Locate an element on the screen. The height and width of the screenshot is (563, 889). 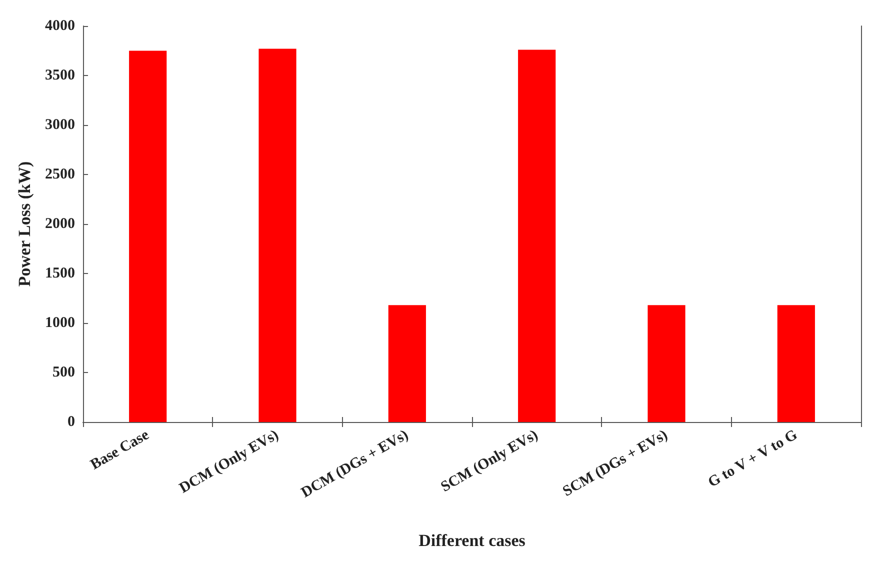
x-tick-label: SCM (Only EVs) is located at coordinates (489, 461).